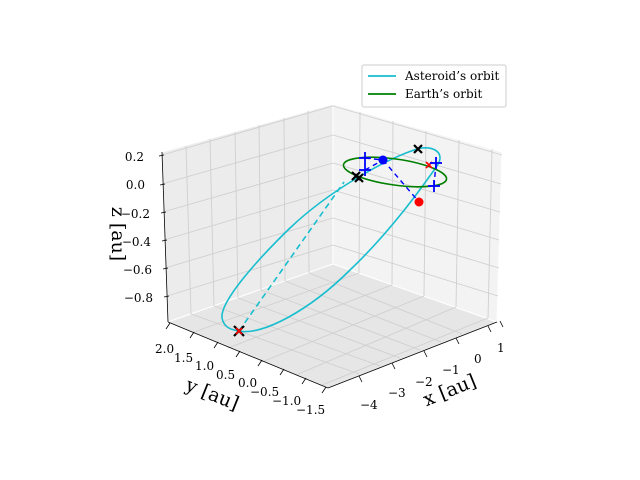  What do you see at coordinates (431, 351) in the screenshot?
I see `x-ticks` at bounding box center [431, 351].